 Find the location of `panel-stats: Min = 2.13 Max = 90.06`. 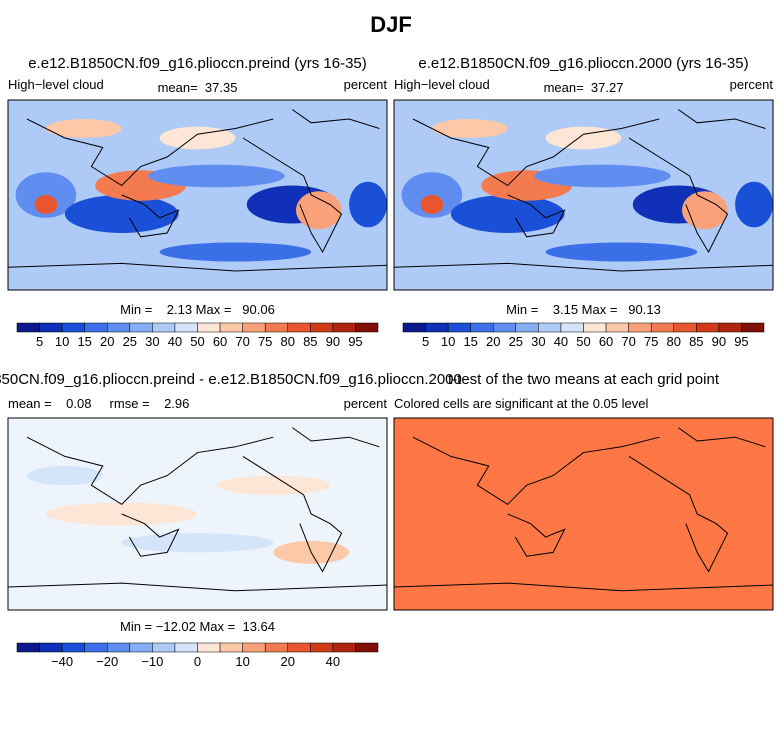

panel-stats: Min = 2.13 Max = 90.06 is located at coordinates (197, 309).